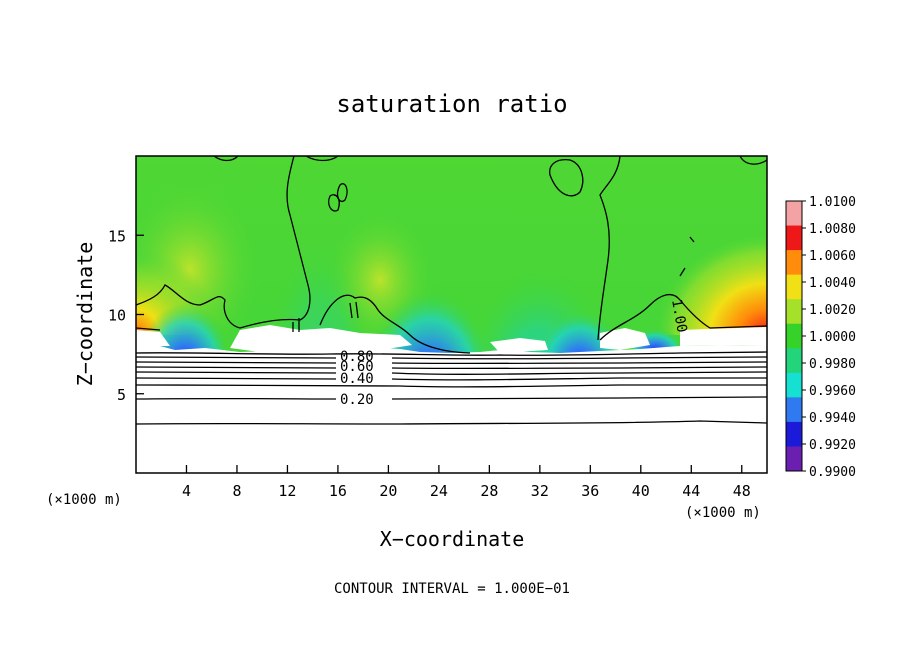 The width and height of the screenshot is (904, 654). I want to click on x-tick-label: 40, so click(641, 491).